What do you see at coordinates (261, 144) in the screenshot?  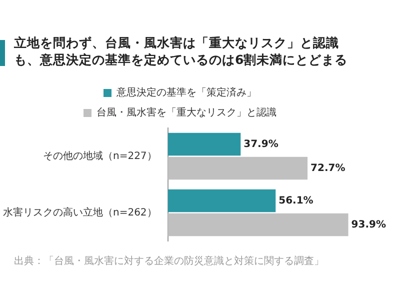 I see `data-label: 37.9%` at bounding box center [261, 144].